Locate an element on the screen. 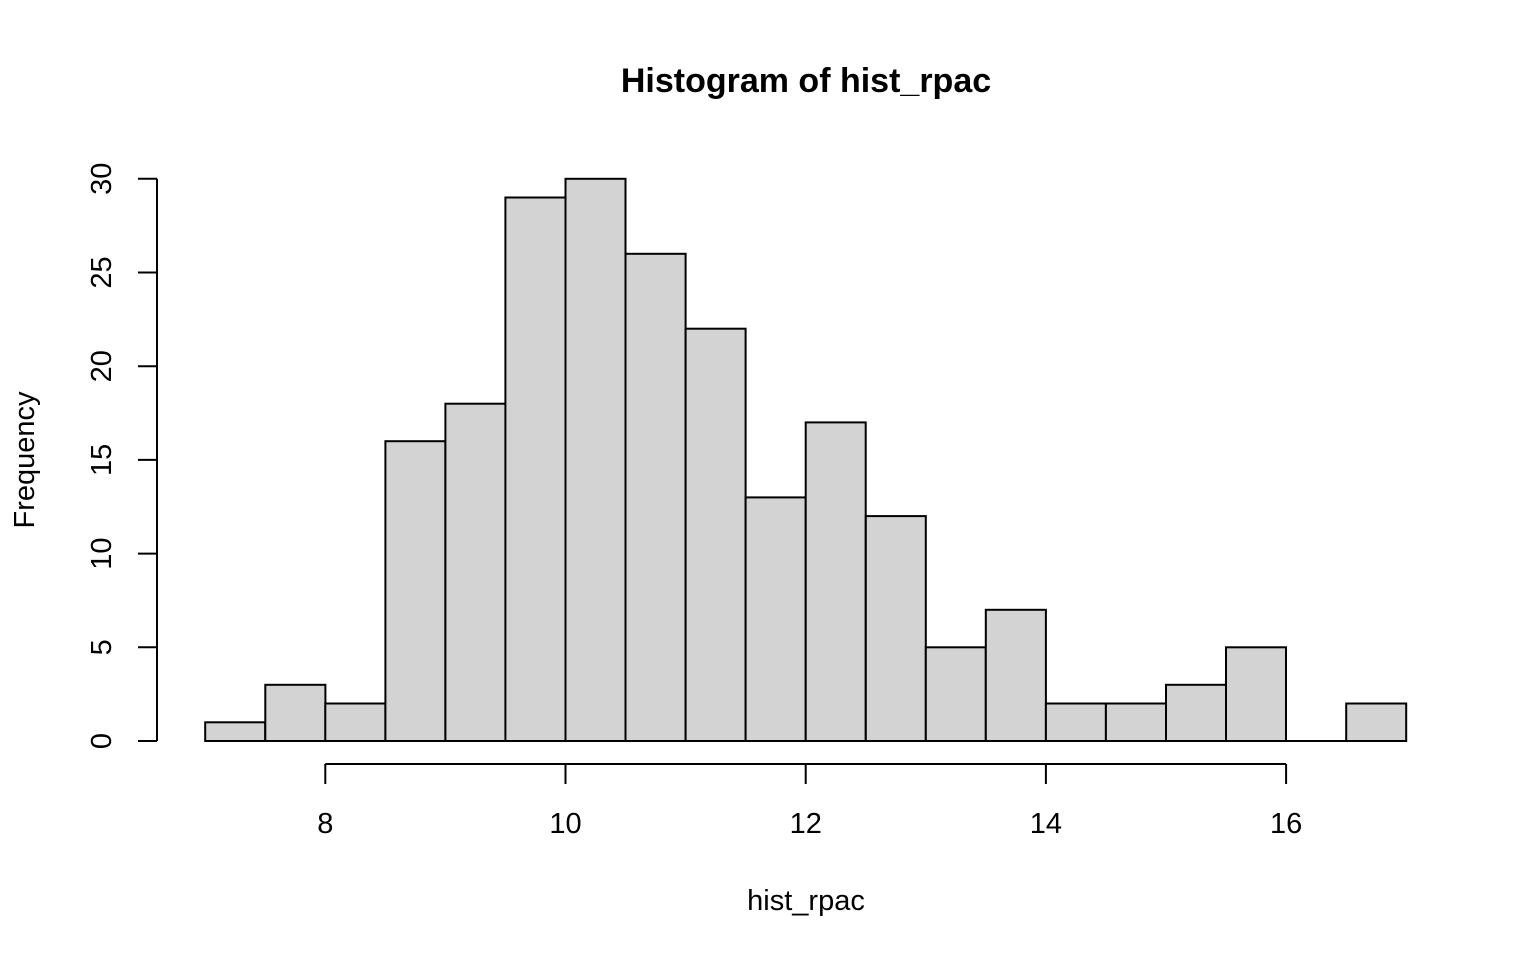 This screenshot has height=960, width=1536. y-axis: 0 5 10 15 20 25 30 is located at coordinates (122, 456).